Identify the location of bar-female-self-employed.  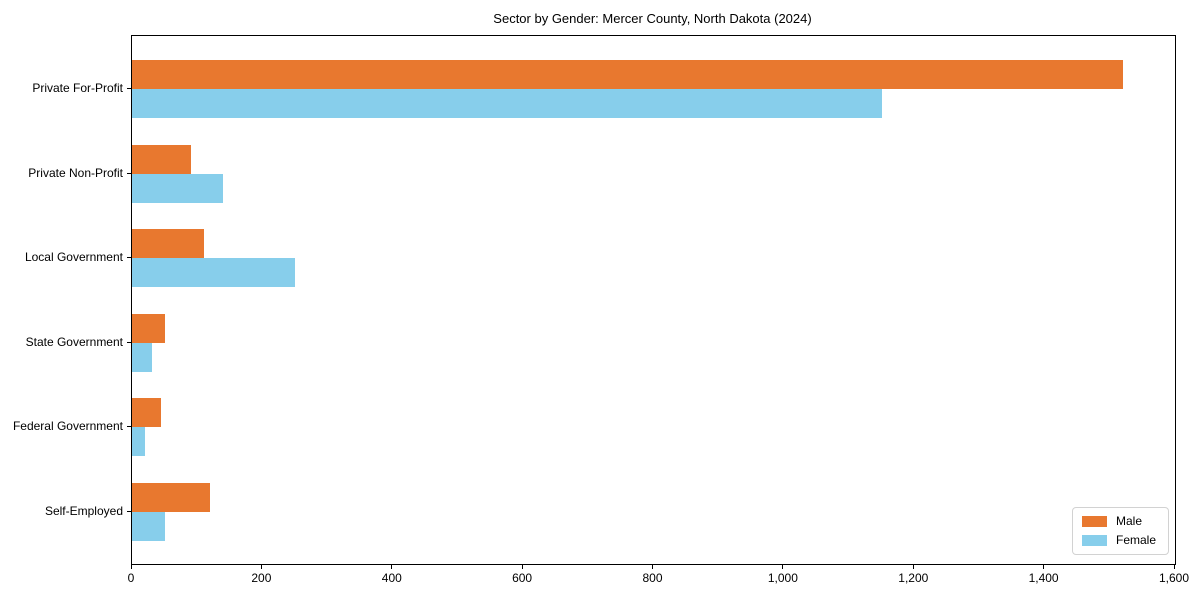
(148, 526).